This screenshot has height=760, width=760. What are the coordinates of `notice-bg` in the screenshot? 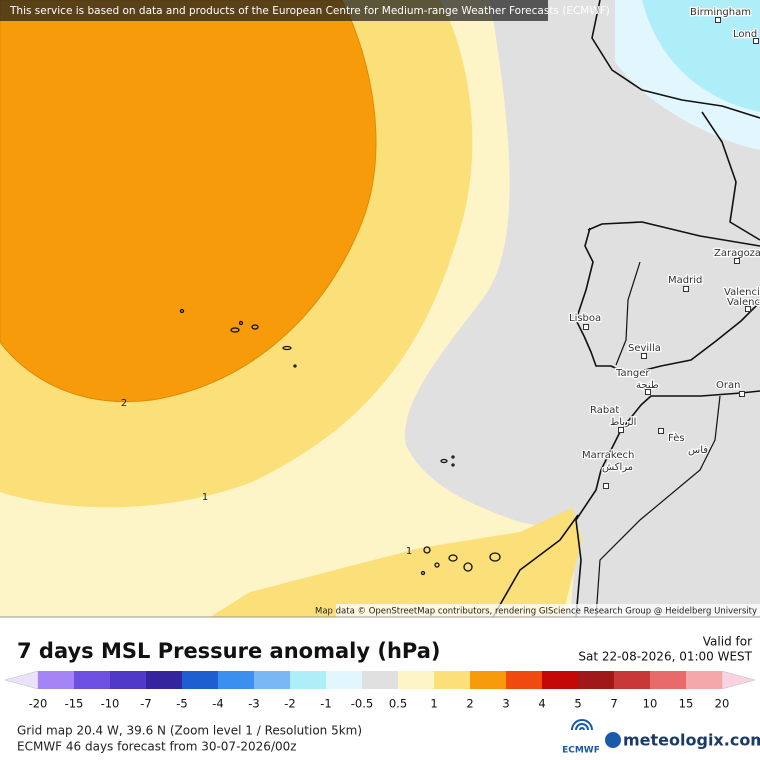 It's located at (274, 10).